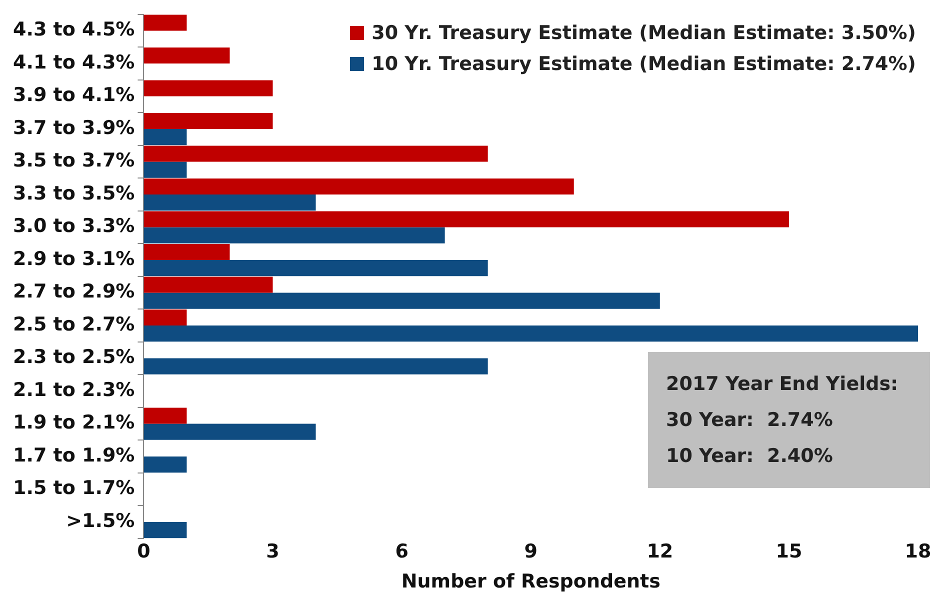 Image resolution: width=944 pixels, height=598 pixels. I want to click on y-tick-label: 4.3 to 4.5%, so click(74, 29).